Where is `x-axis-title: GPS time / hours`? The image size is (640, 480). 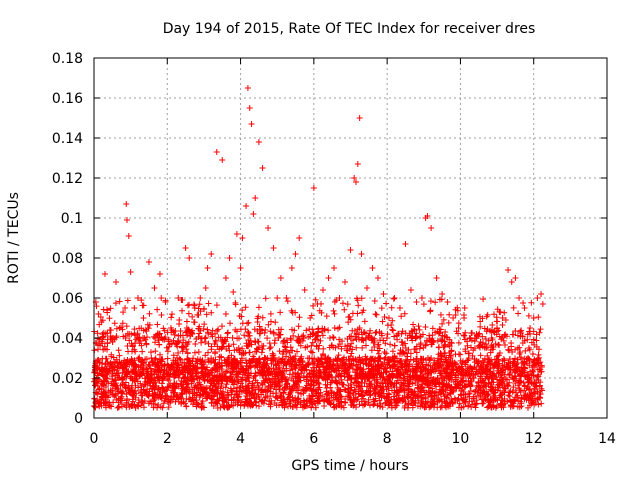
x-axis-title: GPS time / hours is located at coordinates (349, 466).